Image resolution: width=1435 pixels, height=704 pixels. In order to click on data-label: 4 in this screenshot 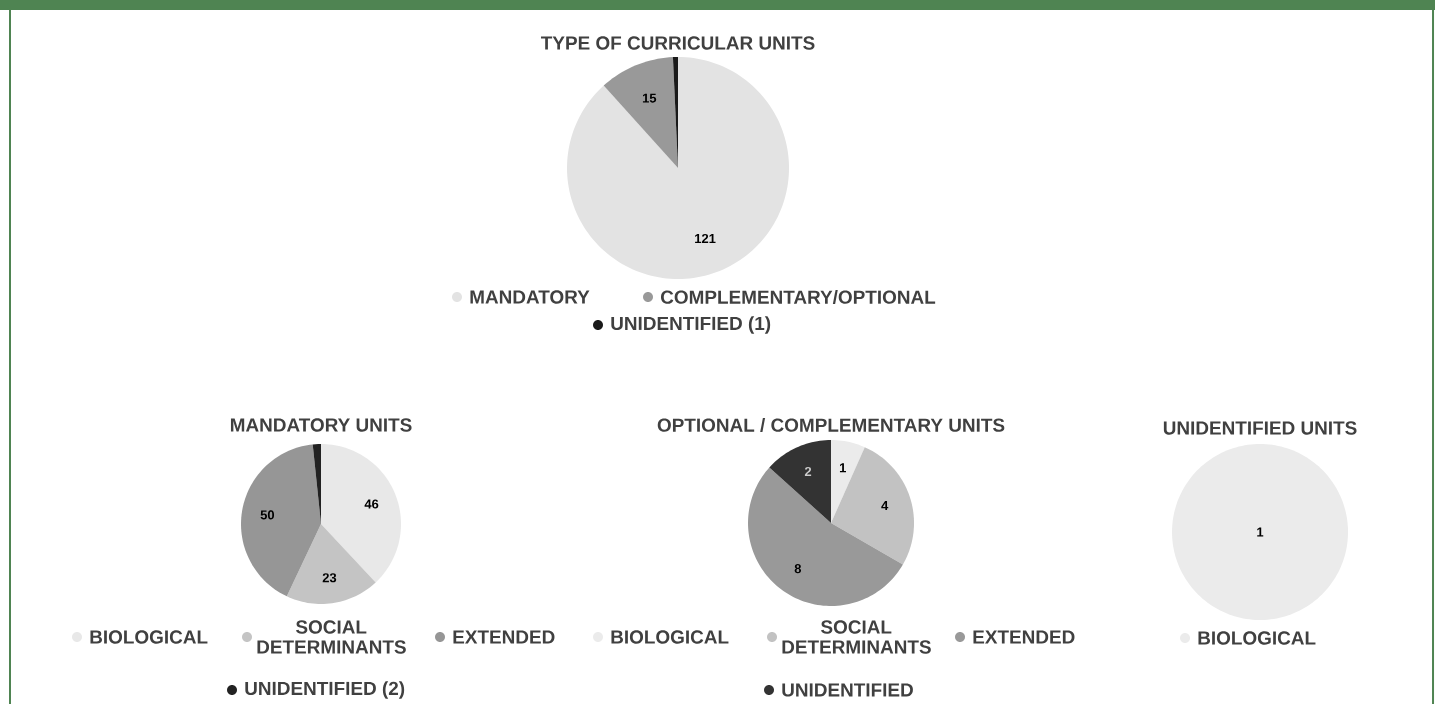, I will do `click(885, 506)`.